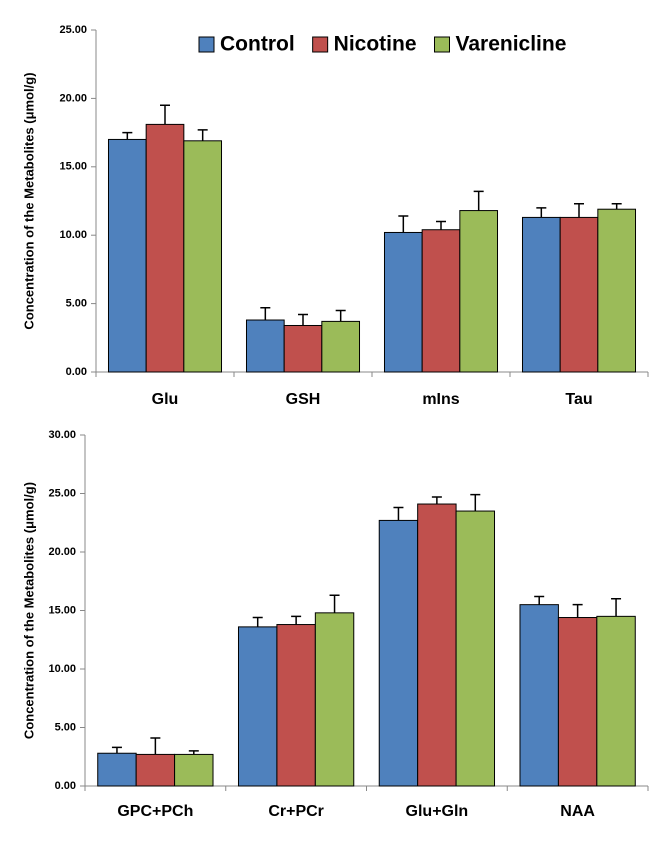 This screenshot has width=656, height=850. I want to click on x-tick-label: Tau, so click(578, 399).